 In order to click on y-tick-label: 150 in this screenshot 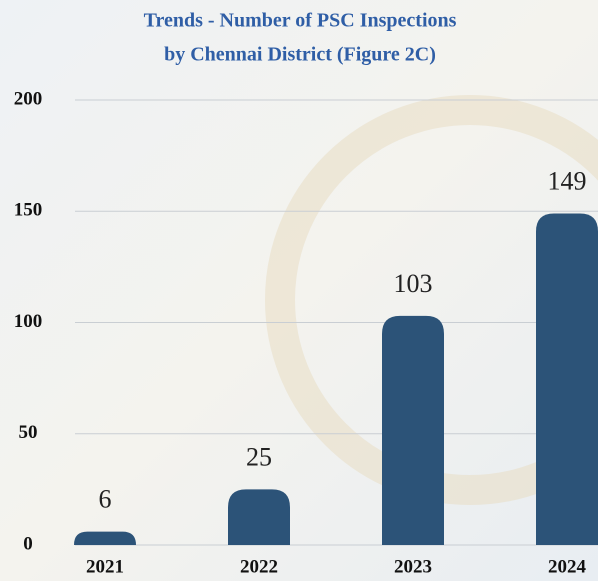, I will do `click(28, 210)`.